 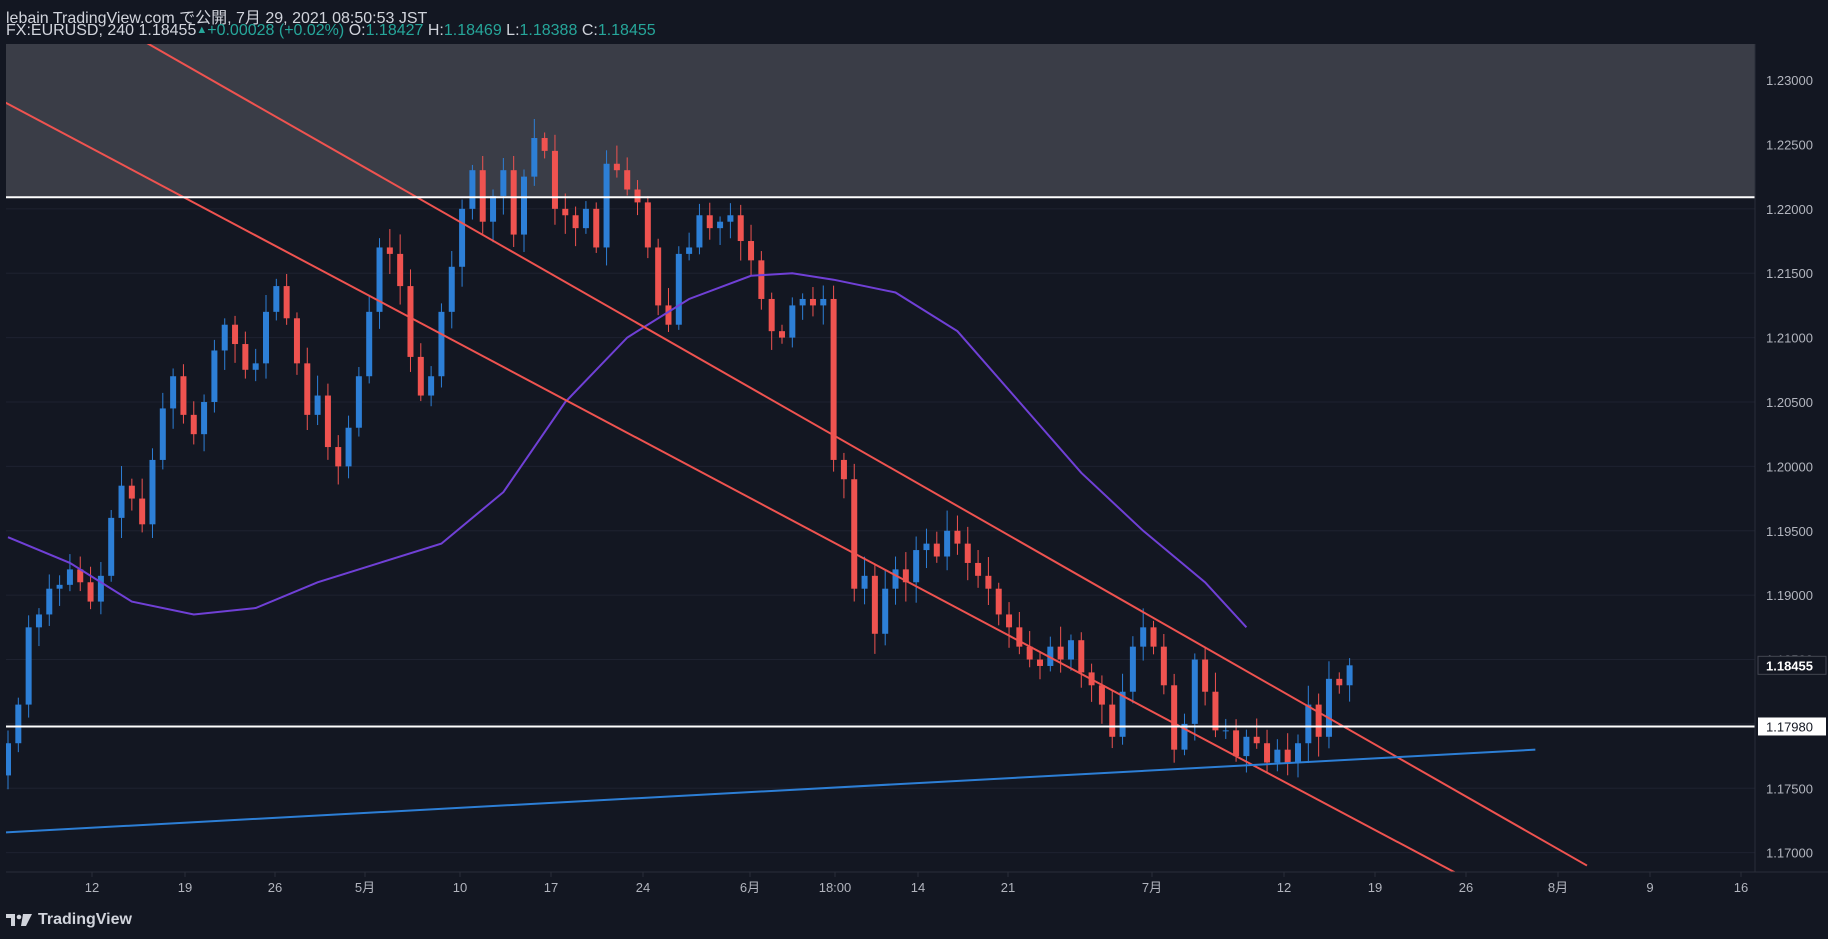 What do you see at coordinates (394, 30) in the screenshot?
I see `open-value: 1.18427` at bounding box center [394, 30].